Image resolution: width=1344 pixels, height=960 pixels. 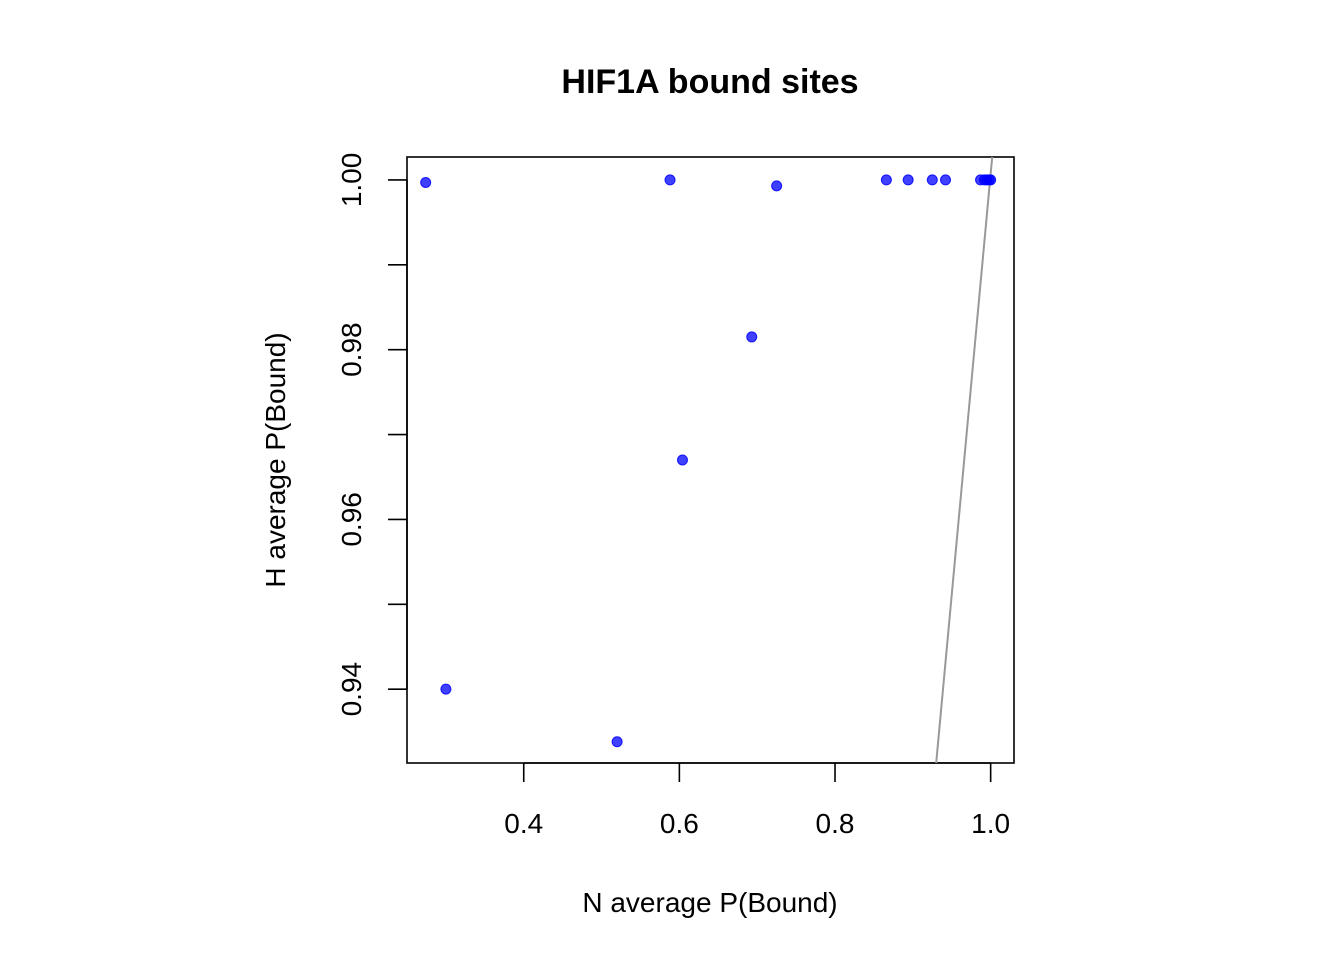 I want to click on x-tick-label: 0.8, so click(x=835, y=823).